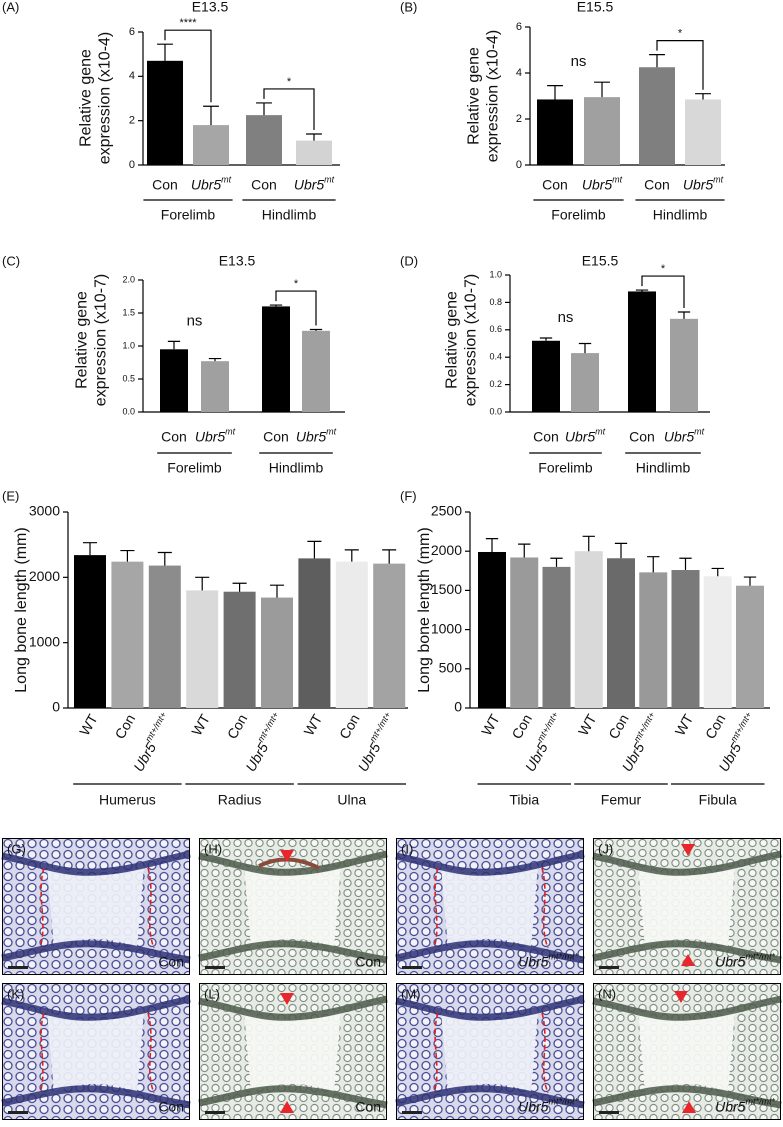 This screenshot has width=783, height=1127. What do you see at coordinates (289, 109) in the screenshot?
I see `significance-bracket` at bounding box center [289, 109].